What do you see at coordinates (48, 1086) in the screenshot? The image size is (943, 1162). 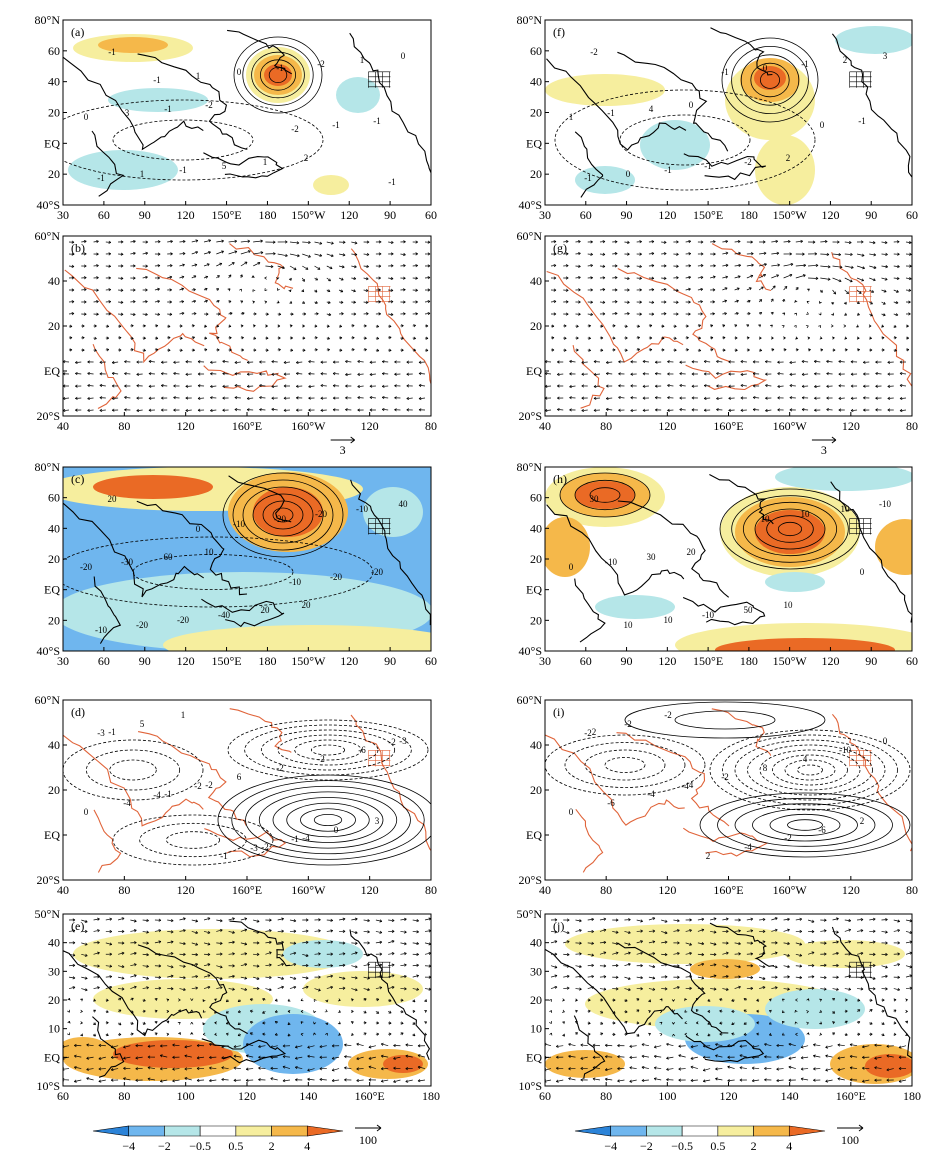 I see `lat-tick-label: 10°S` at bounding box center [48, 1086].